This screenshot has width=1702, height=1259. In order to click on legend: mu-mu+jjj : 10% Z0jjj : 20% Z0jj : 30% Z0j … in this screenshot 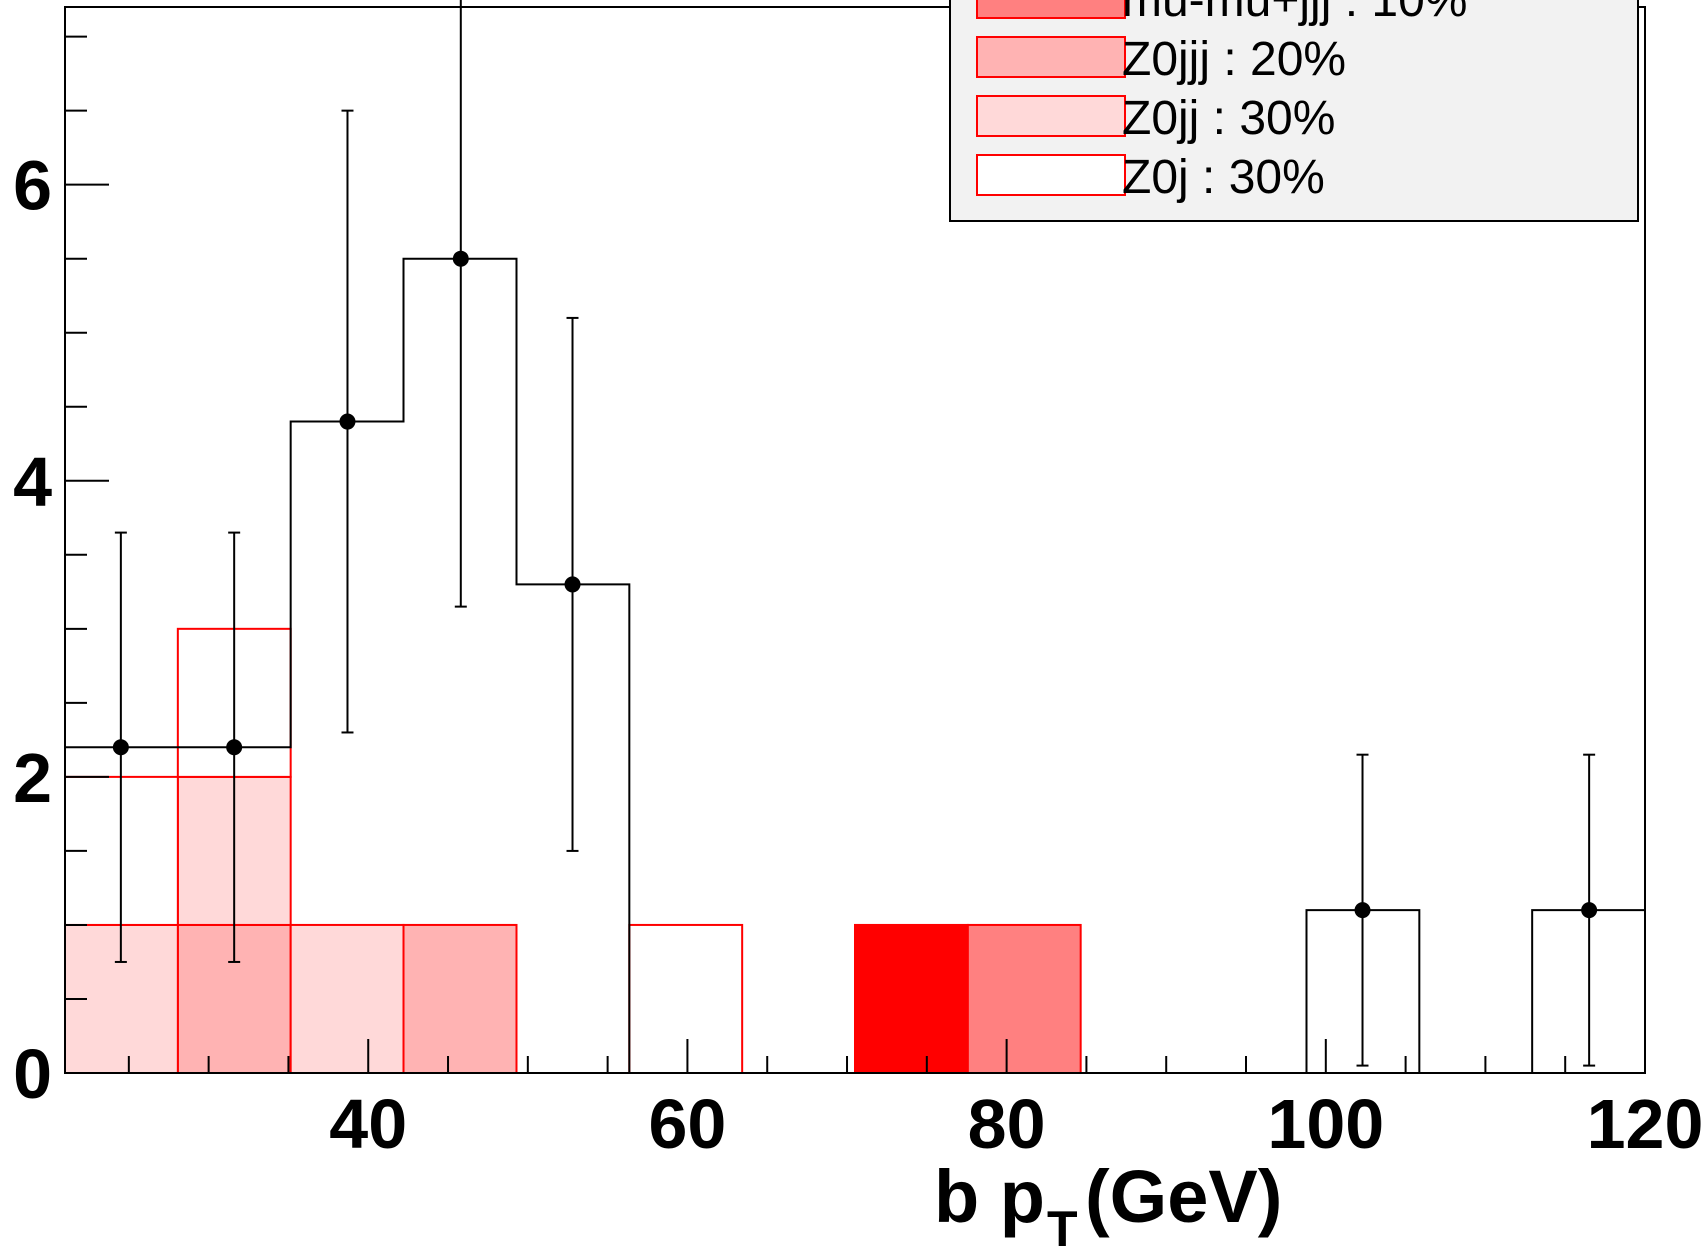, I will do `click(1294, 111)`.